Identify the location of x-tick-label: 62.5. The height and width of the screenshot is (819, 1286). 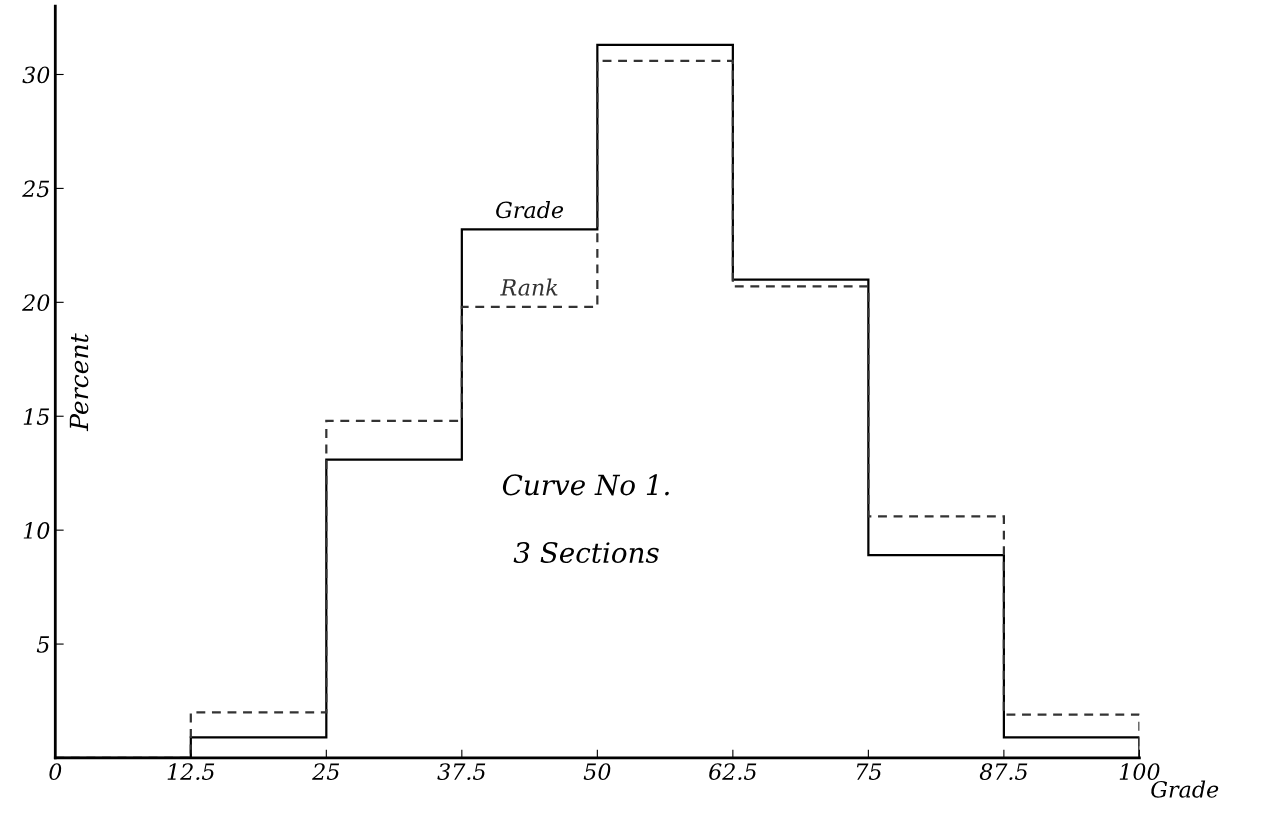
(733, 772).